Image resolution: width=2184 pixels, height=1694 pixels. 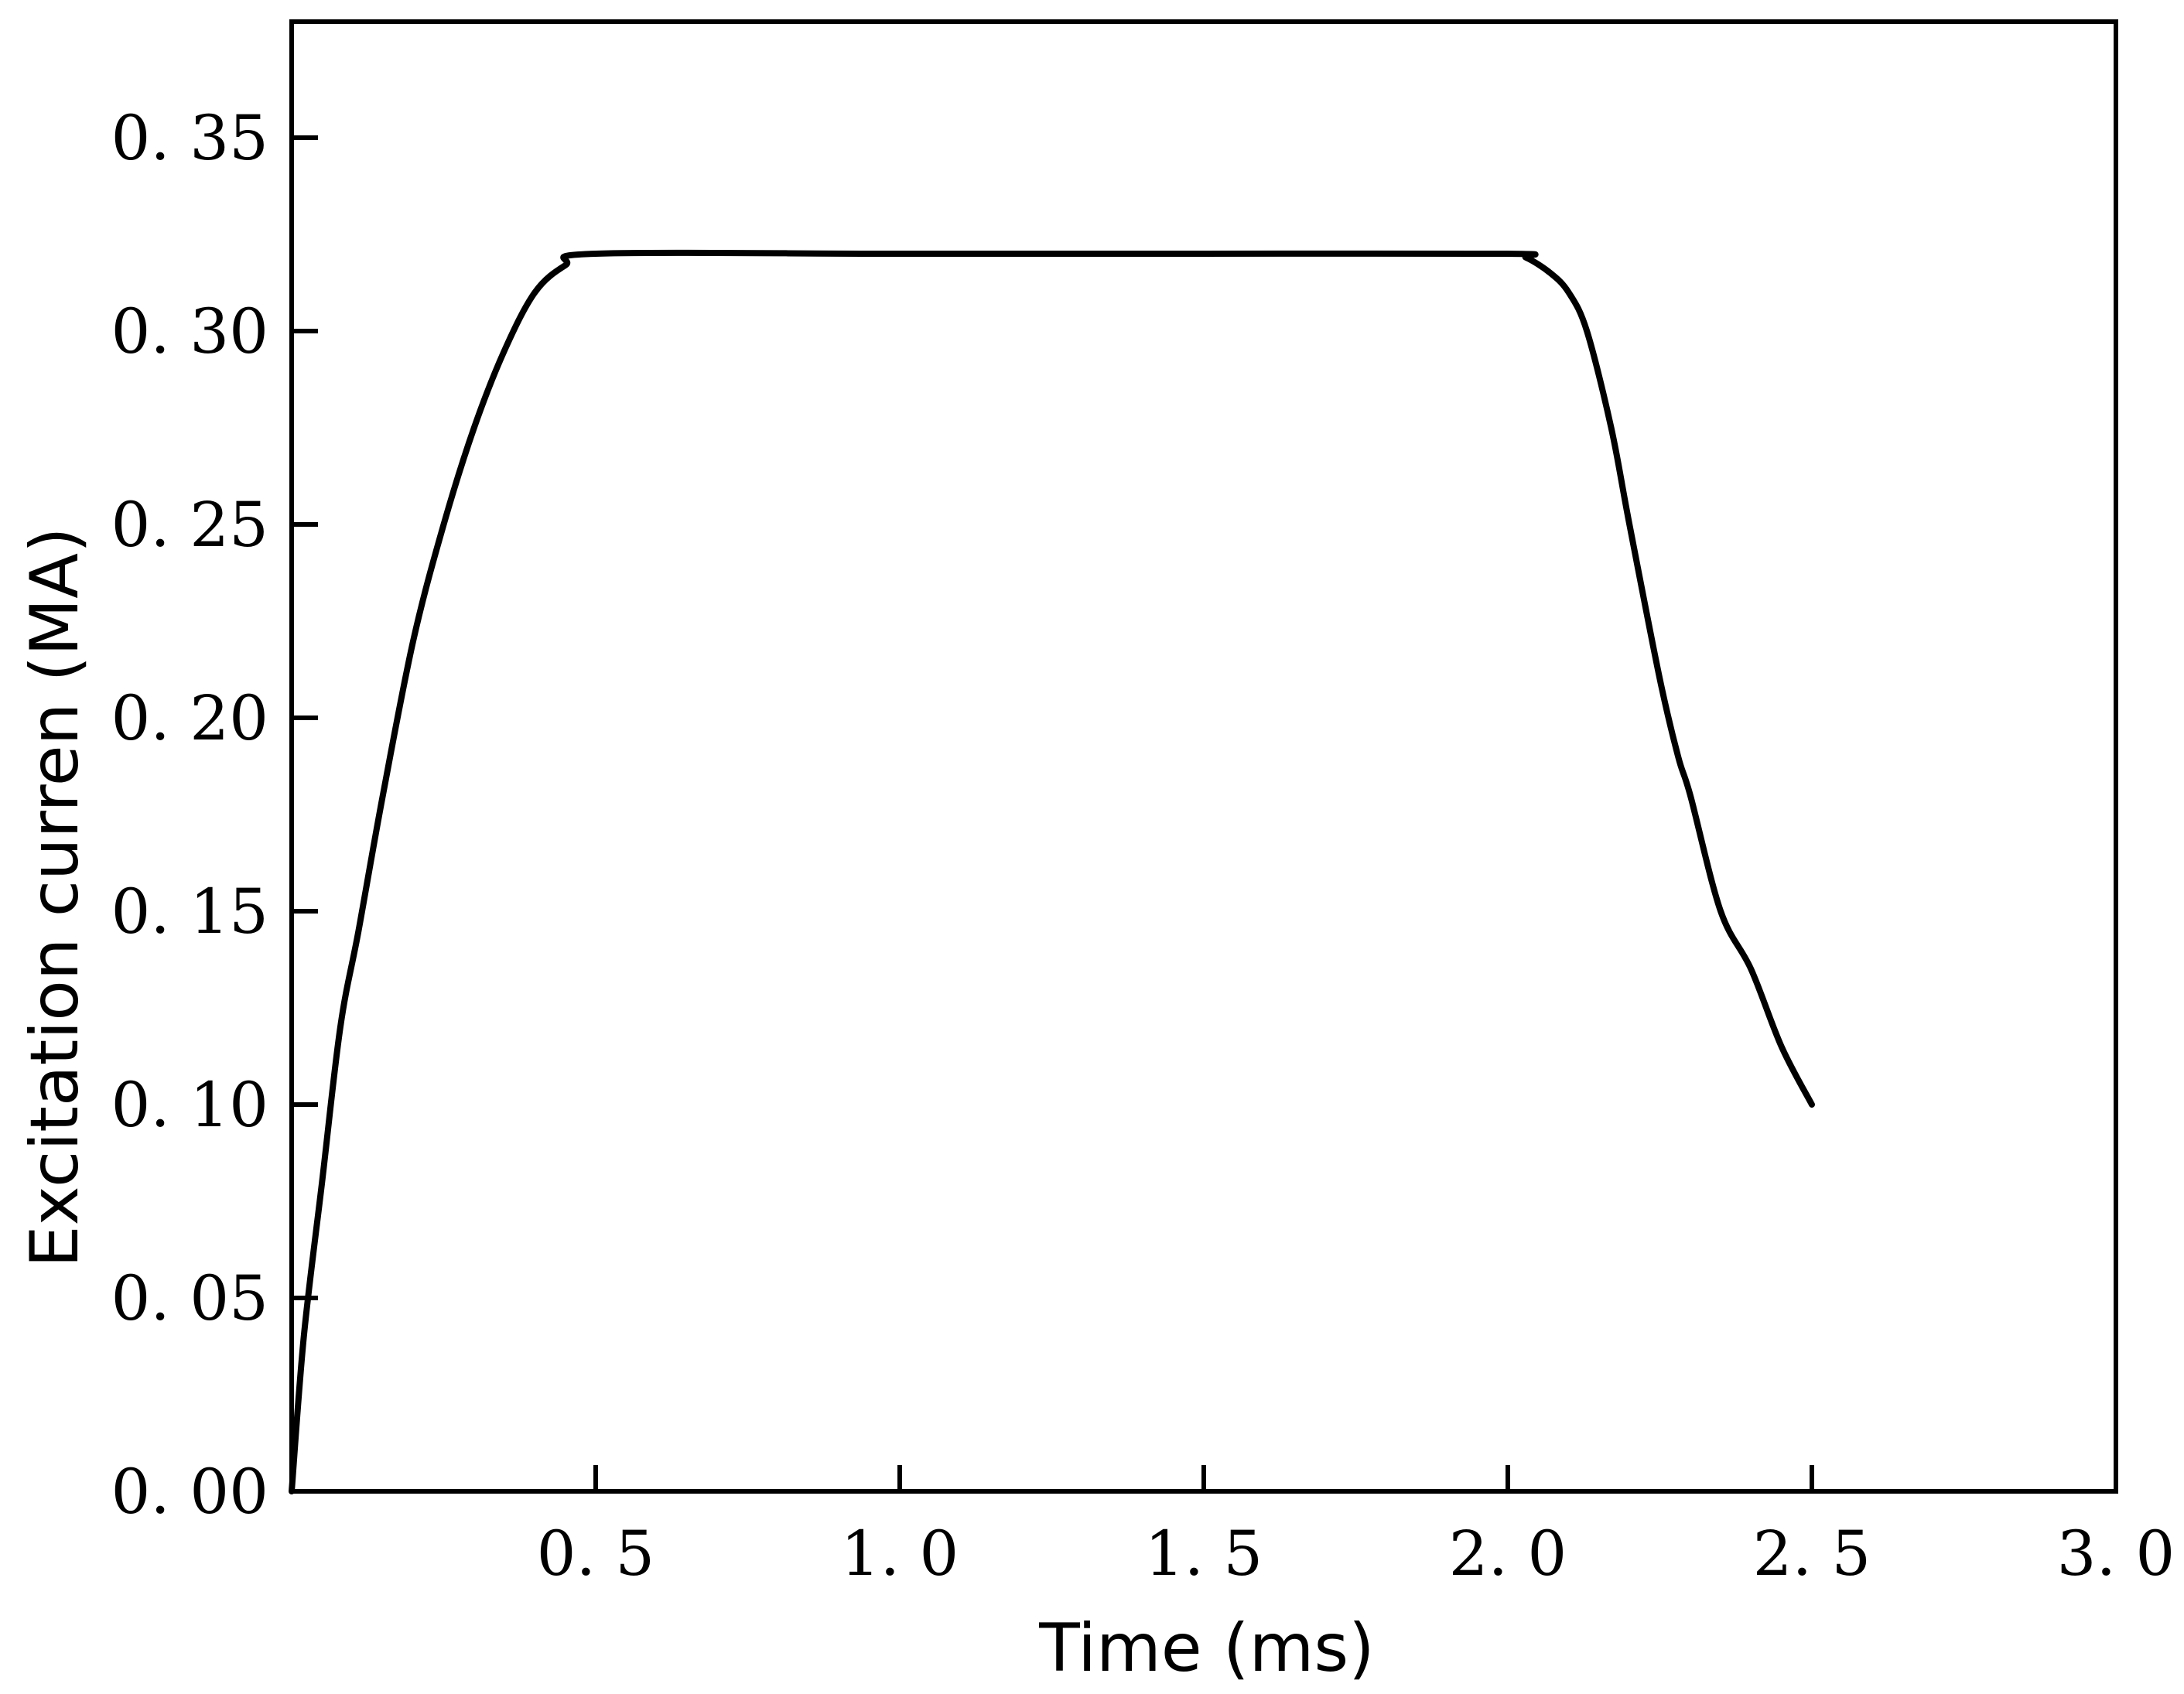 What do you see at coordinates (189, 331) in the screenshot?
I see `y-tick-label: 0. 30` at bounding box center [189, 331].